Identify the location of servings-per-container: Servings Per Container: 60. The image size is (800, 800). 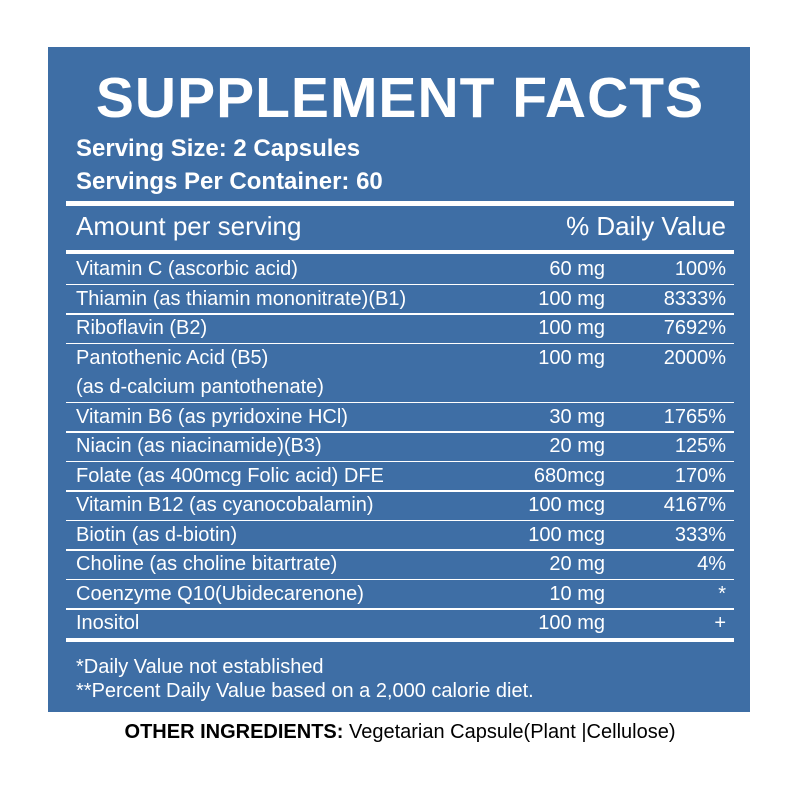
(229, 181).